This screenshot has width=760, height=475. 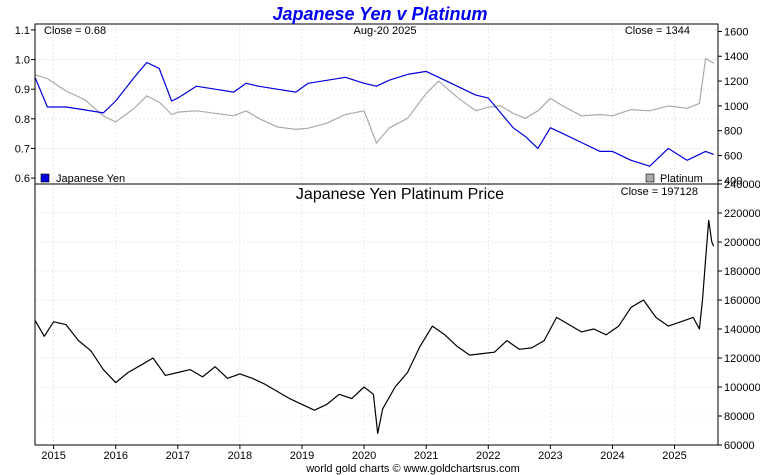 What do you see at coordinates (22, 120) in the screenshot?
I see `y-left-tick-label: 0.8` at bounding box center [22, 120].